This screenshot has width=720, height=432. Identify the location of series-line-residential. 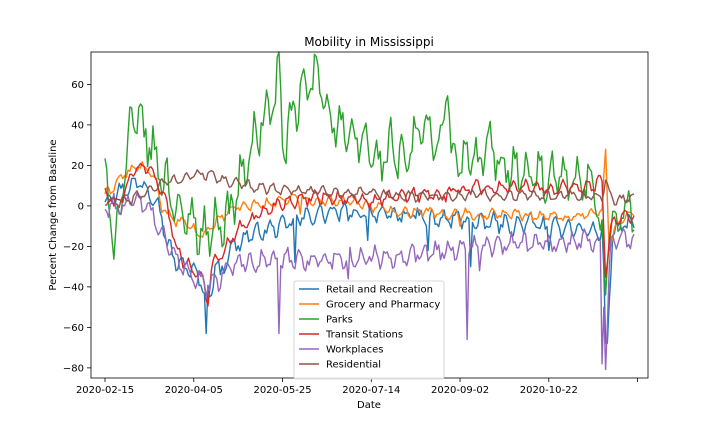
(369, 189).